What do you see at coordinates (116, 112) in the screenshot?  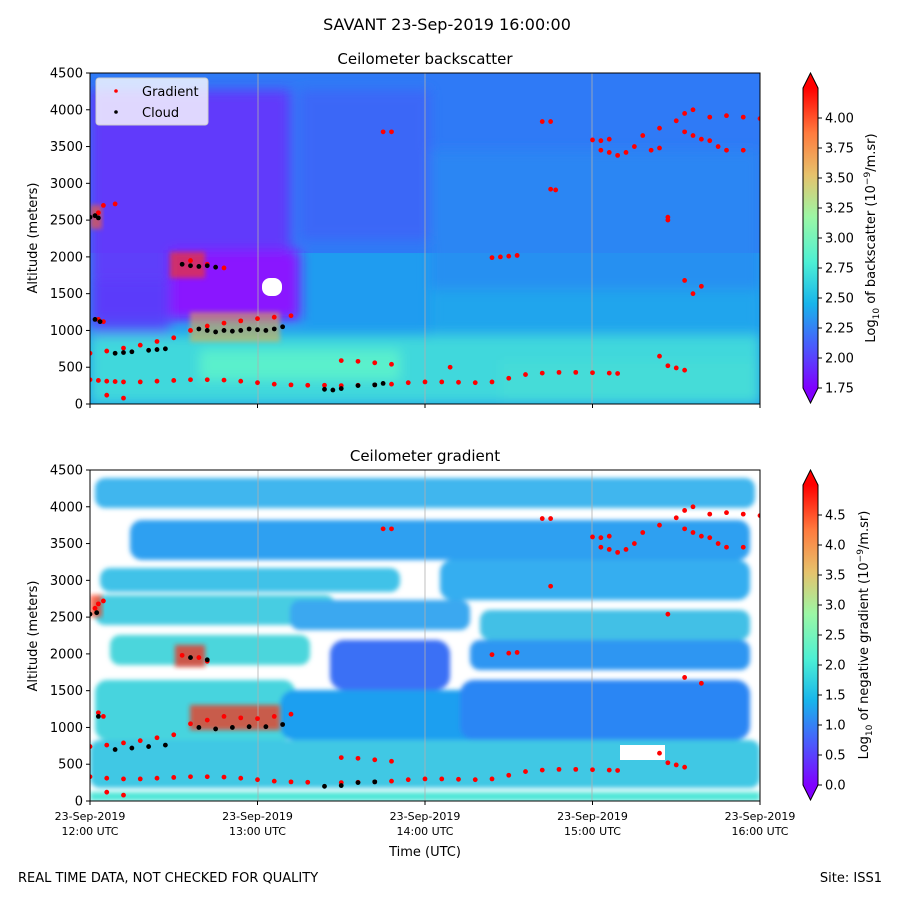 I see `legend-cloud-marker` at bounding box center [116, 112].